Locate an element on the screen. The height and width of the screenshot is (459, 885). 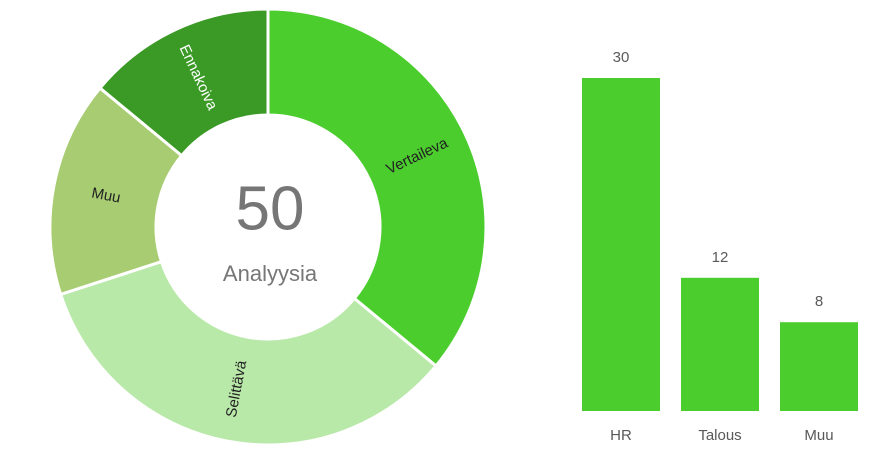
value-label: 8 is located at coordinates (819, 301).